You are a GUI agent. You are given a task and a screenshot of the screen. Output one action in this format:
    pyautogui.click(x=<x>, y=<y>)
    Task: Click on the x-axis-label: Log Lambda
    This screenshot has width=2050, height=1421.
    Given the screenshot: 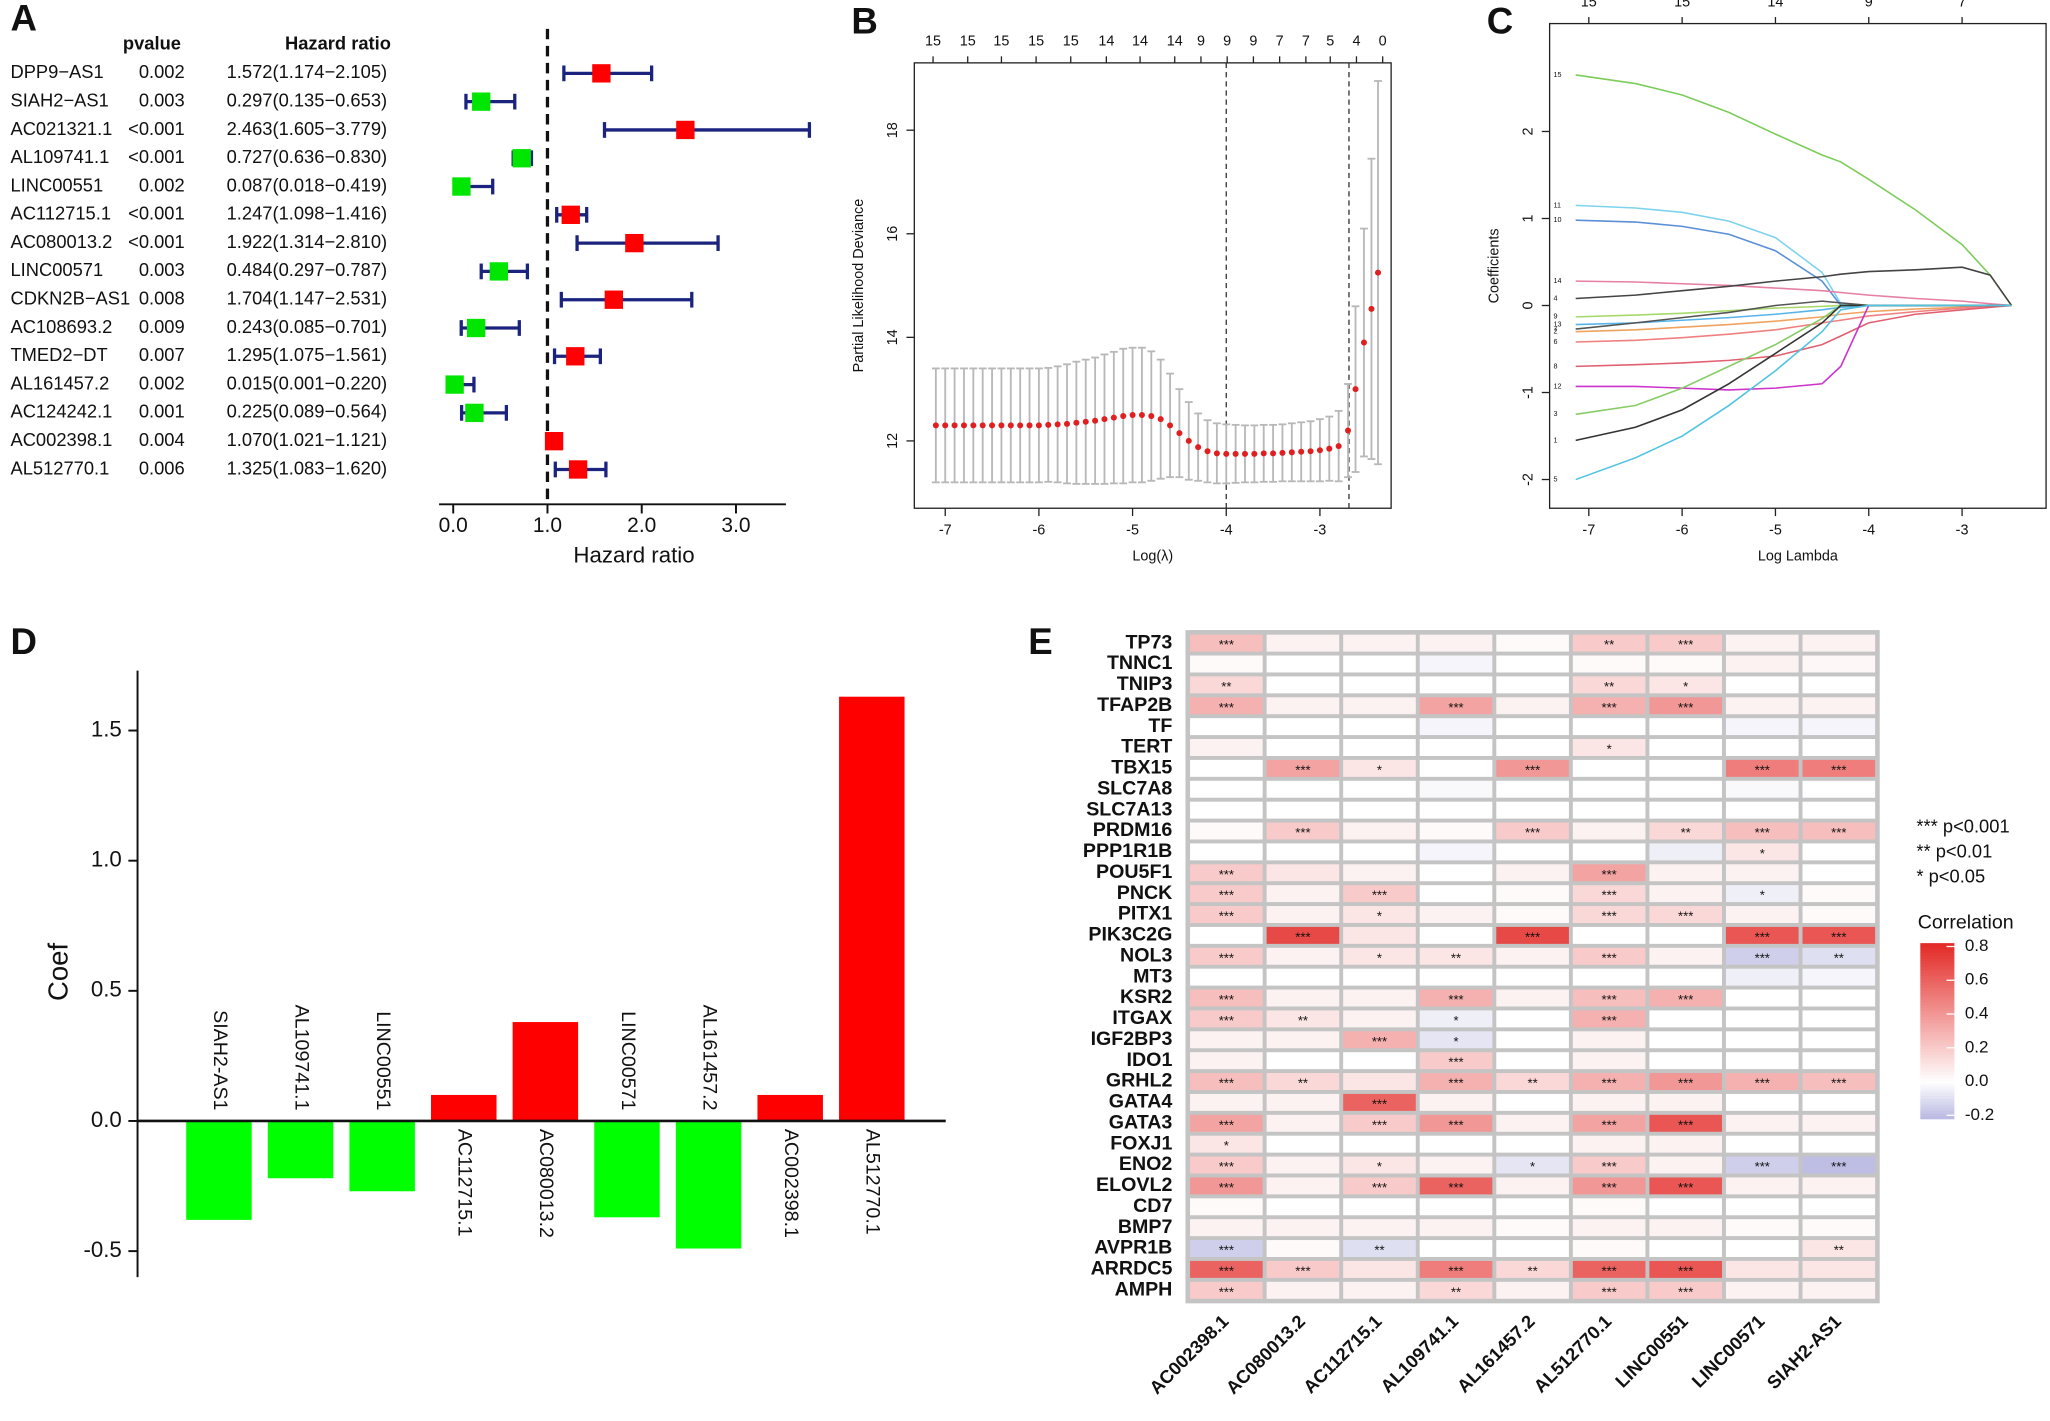 What is the action you would take?
    pyautogui.click(x=1798, y=557)
    